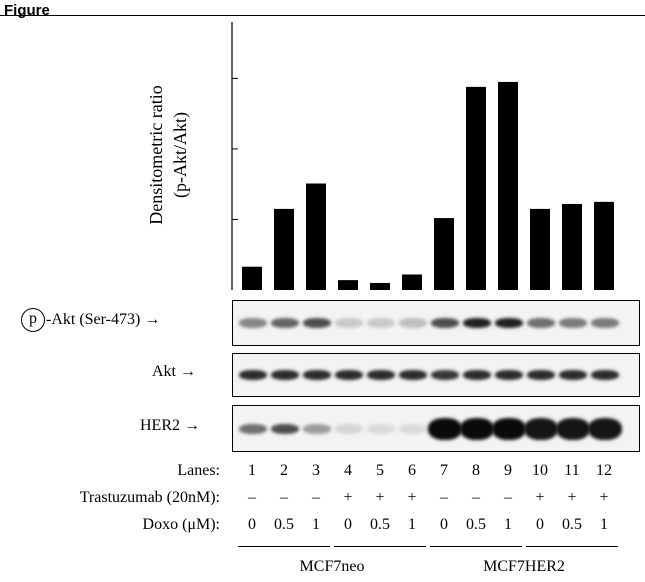 Image resolution: width=645 pixels, height=582 pixels. I want to click on cell-row0-lane10: 10, so click(540, 470).